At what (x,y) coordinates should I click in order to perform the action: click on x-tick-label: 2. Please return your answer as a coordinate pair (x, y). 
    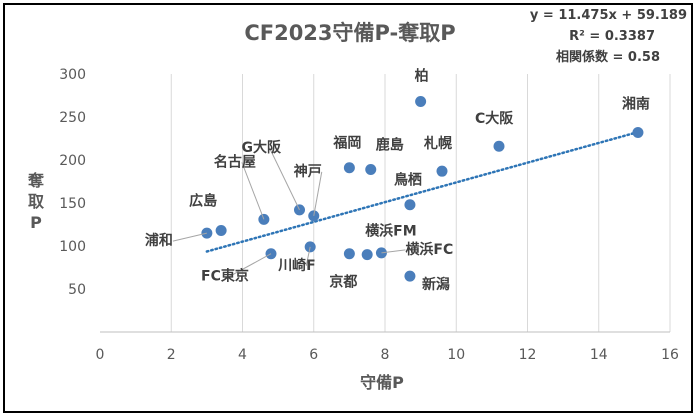
    Looking at the image, I should click on (171, 355).